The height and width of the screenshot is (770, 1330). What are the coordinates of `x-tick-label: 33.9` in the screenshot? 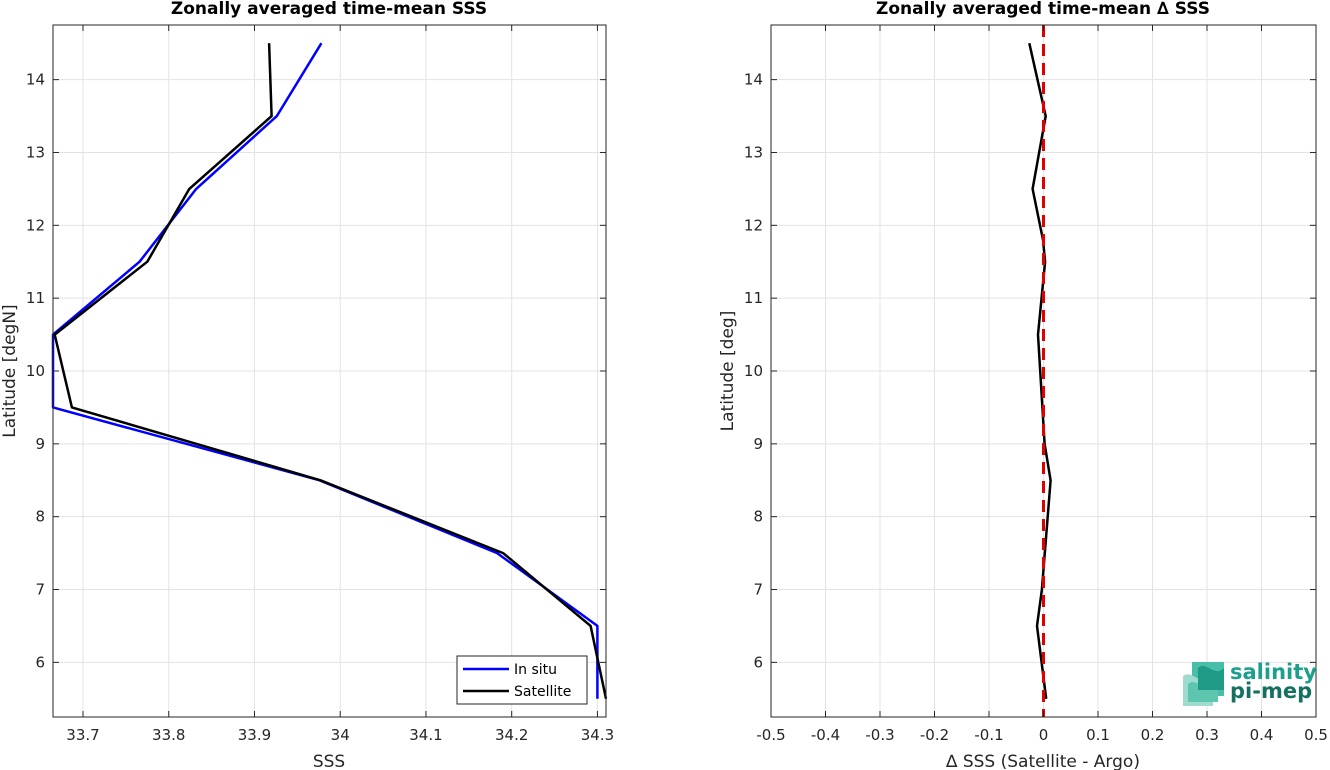 It's located at (254, 735).